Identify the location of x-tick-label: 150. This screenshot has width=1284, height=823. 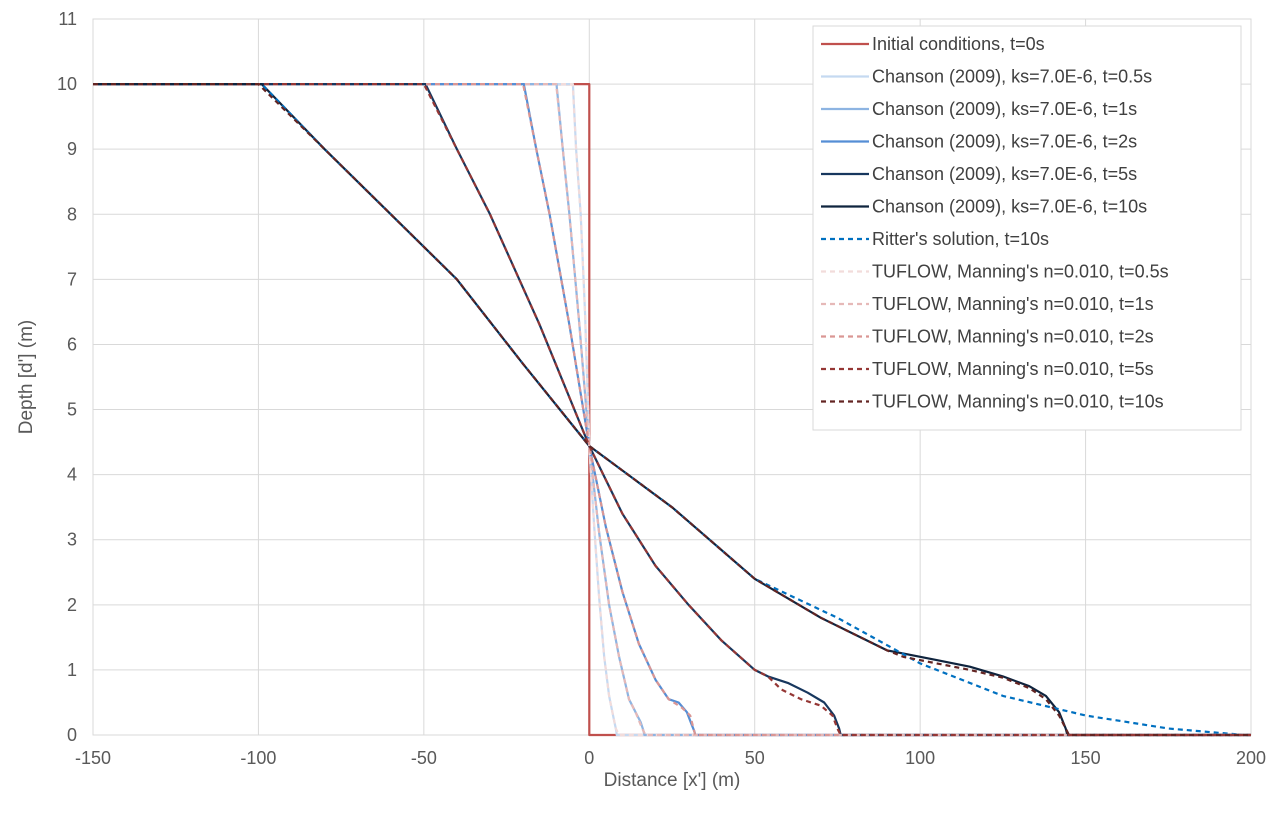
(1086, 758).